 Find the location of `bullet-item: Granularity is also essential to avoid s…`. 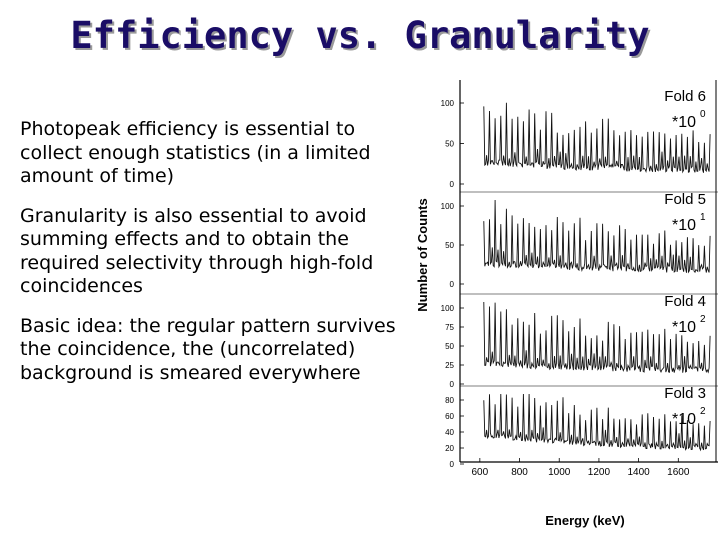

bullet-item: Granularity is also essential to avoid s… is located at coordinates (210, 252).